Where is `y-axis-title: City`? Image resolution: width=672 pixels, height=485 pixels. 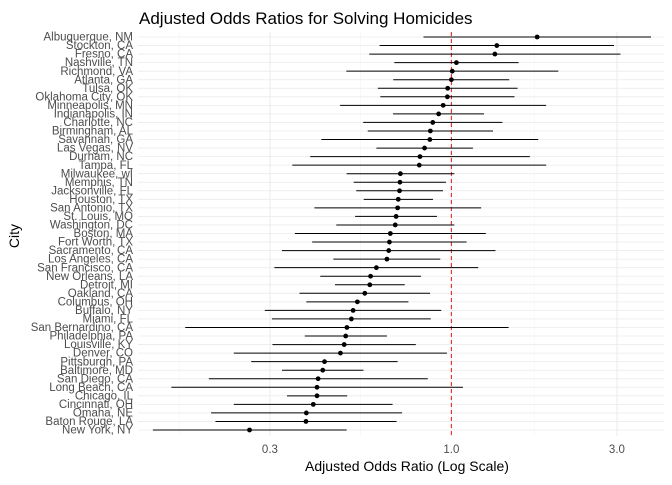
y-axis-title: City is located at coordinates (14, 236).